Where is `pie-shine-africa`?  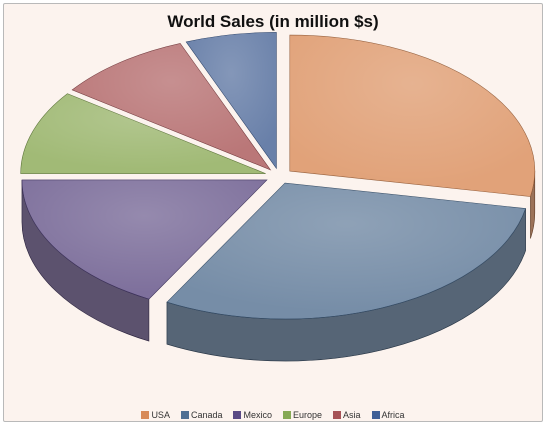 pie-shine-africa is located at coordinates (231, 100).